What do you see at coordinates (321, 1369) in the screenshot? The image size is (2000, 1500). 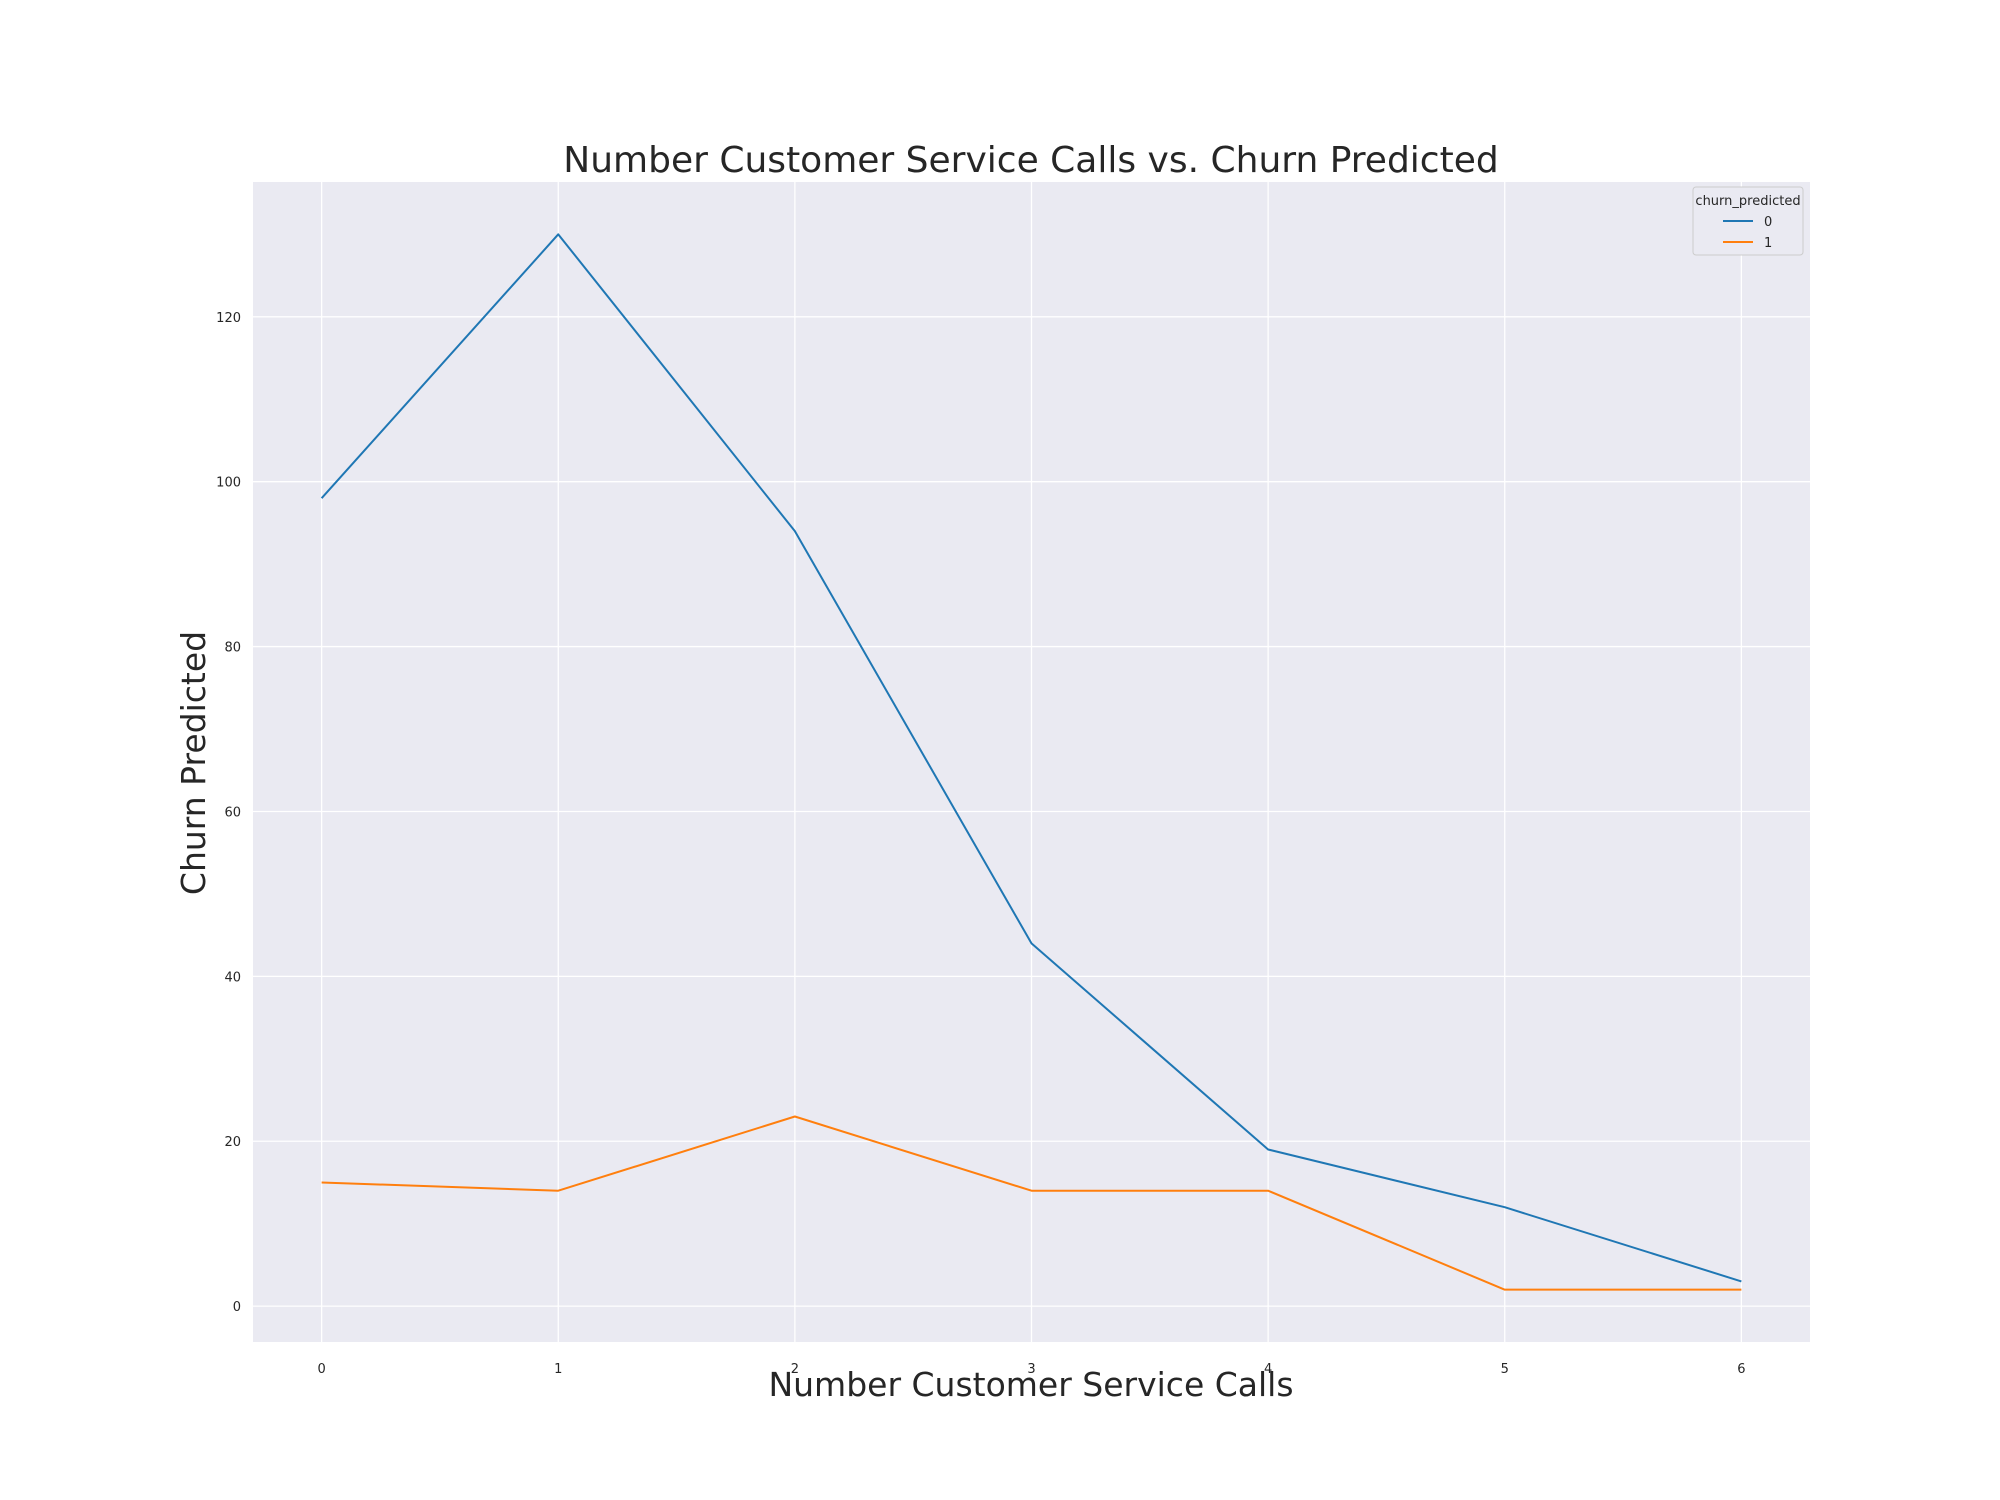 I see `x-tick-label: 0` at bounding box center [321, 1369].